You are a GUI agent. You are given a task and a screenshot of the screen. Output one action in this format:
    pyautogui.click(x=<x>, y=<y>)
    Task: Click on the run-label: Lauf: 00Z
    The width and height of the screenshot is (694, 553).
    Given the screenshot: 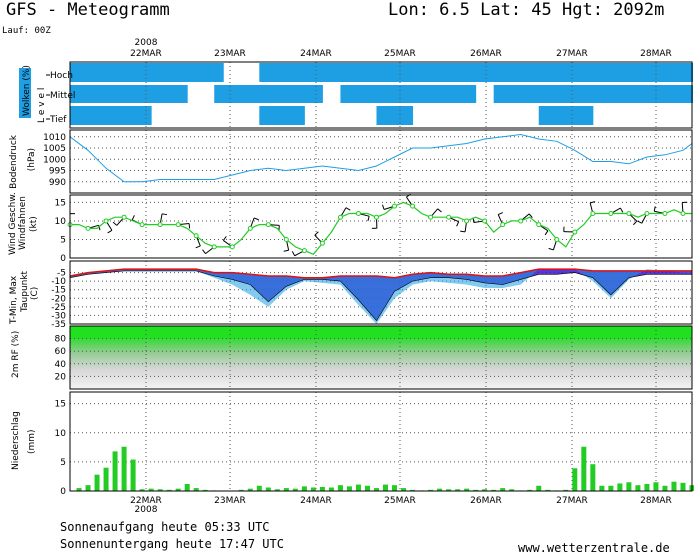 What is the action you would take?
    pyautogui.click(x=26, y=31)
    